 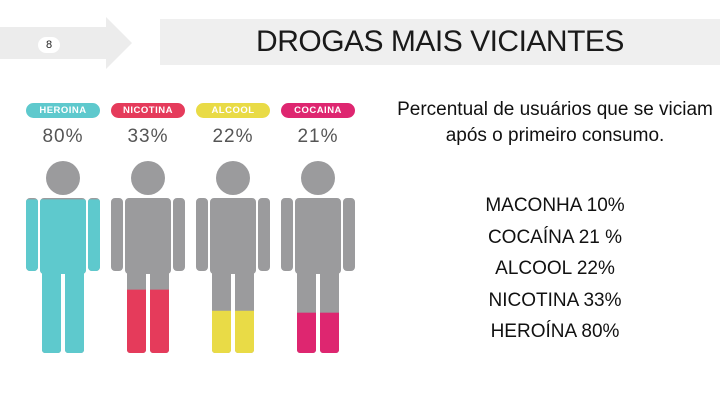 What do you see at coordinates (233, 136) in the screenshot?
I see `percent-alcool: 22%` at bounding box center [233, 136].